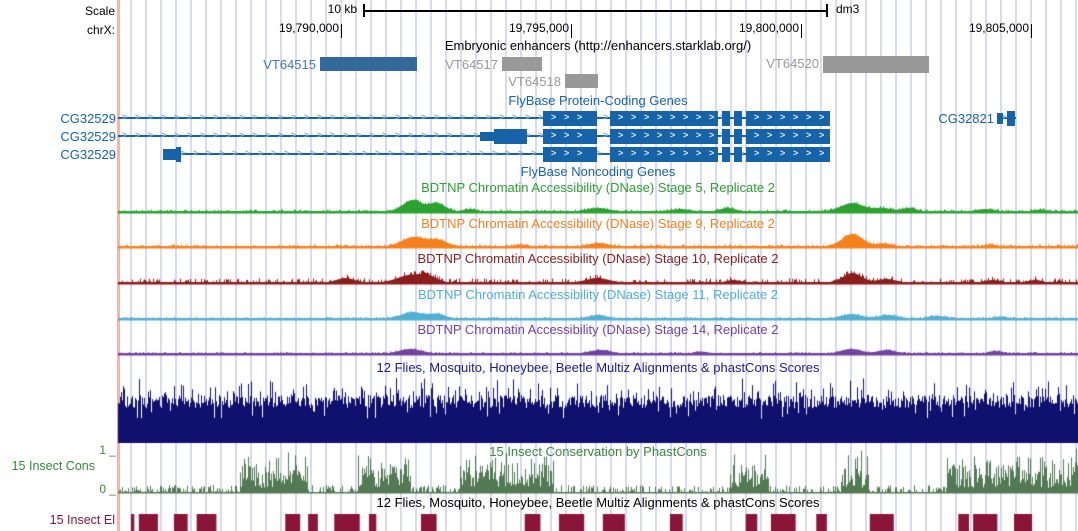 The width and height of the screenshot is (1078, 531). I want to click on gene-label: CG32529, so click(88, 136).